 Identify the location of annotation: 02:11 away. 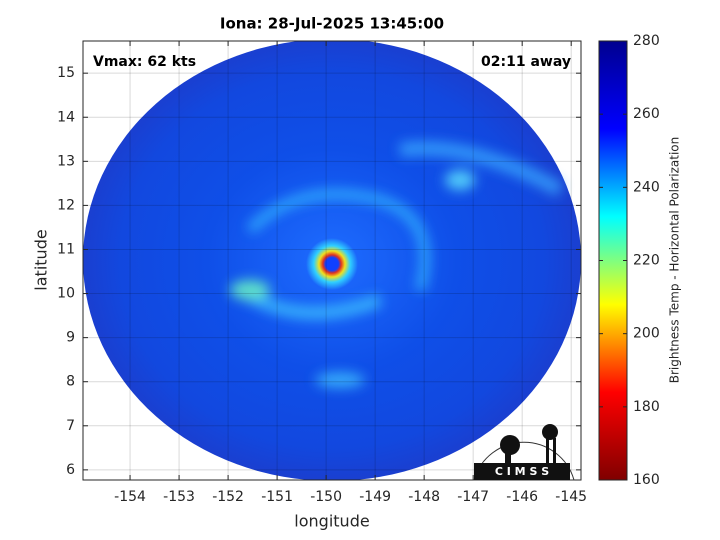
(526, 62).